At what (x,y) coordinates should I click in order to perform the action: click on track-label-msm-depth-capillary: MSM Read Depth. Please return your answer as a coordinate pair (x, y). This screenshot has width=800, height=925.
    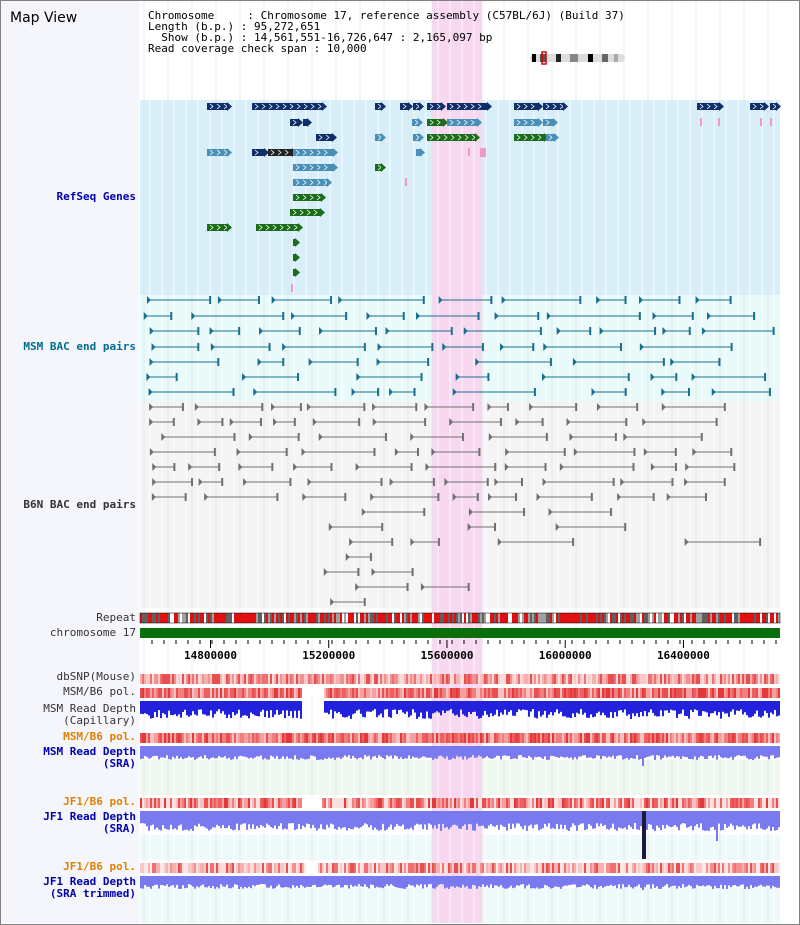
    Looking at the image, I should click on (89, 708).